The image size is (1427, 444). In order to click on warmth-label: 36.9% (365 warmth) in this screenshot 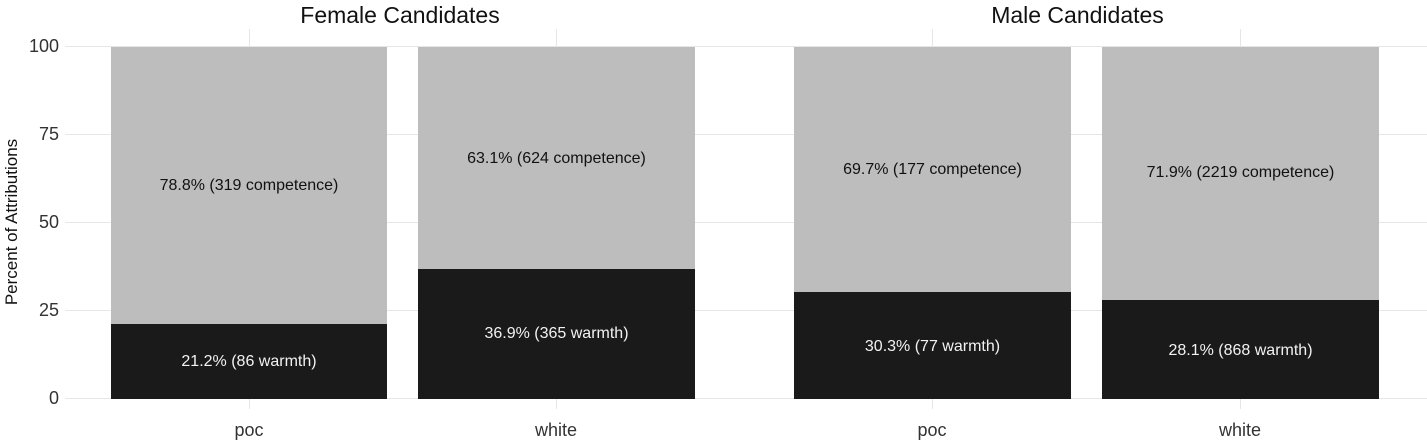, I will do `click(556, 333)`.